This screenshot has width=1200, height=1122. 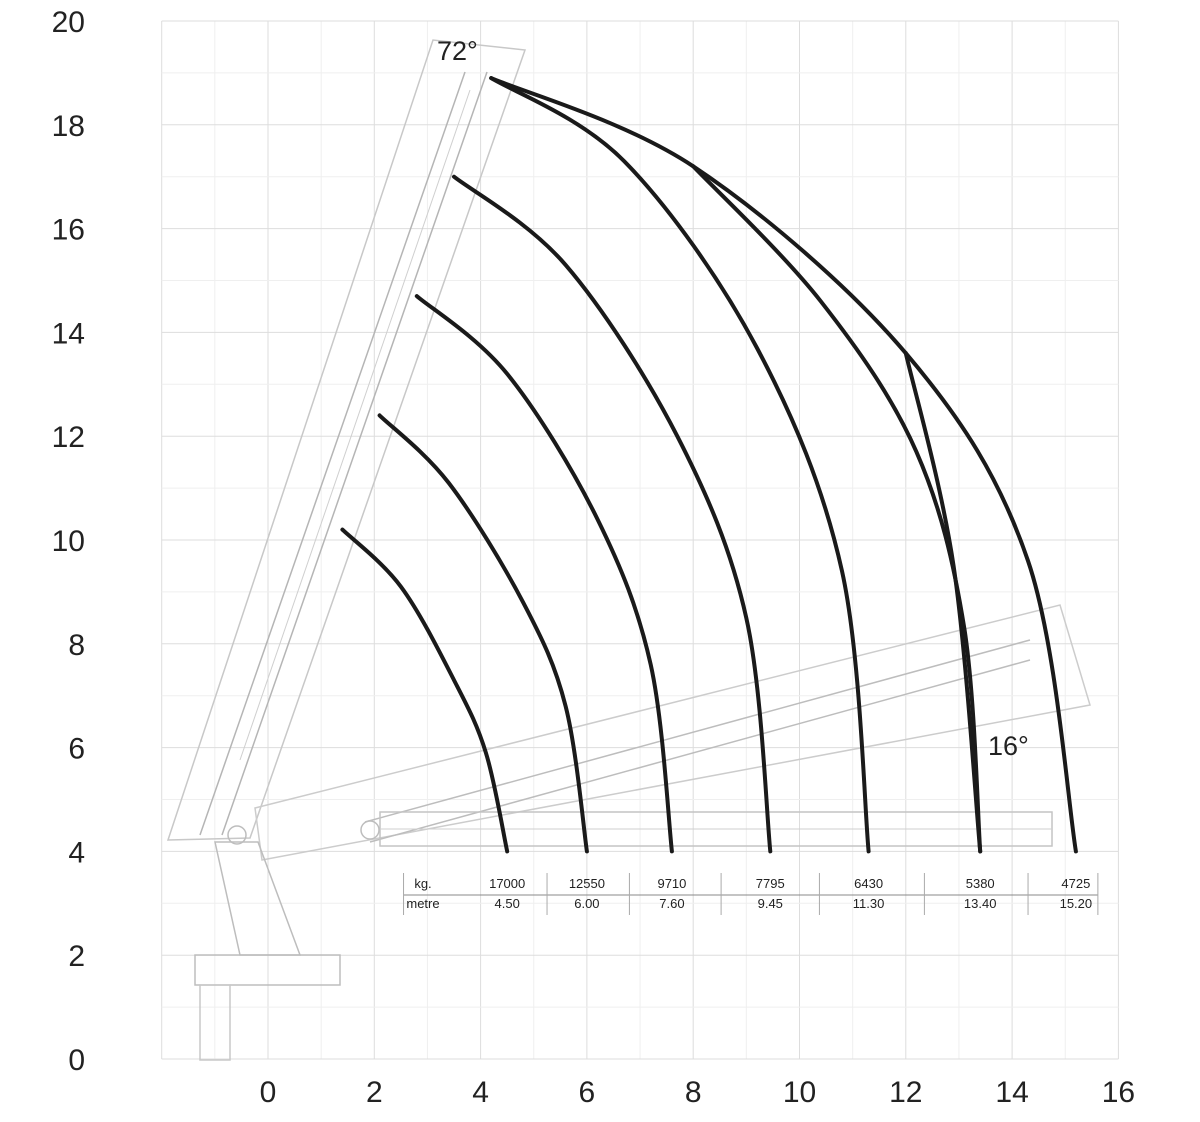 What do you see at coordinates (480, 1092) in the screenshot?
I see `x-tick-label: 4` at bounding box center [480, 1092].